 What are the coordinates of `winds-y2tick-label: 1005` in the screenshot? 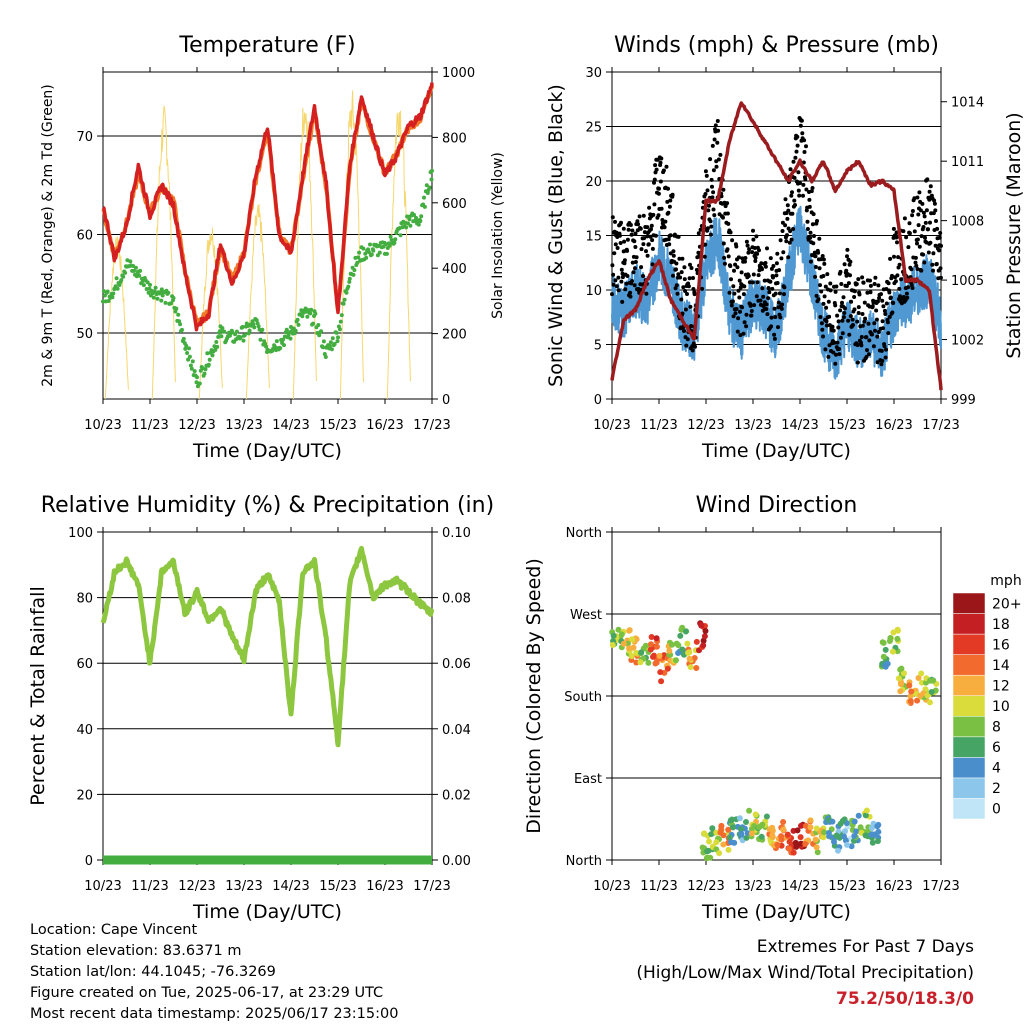 It's located at (967, 281).